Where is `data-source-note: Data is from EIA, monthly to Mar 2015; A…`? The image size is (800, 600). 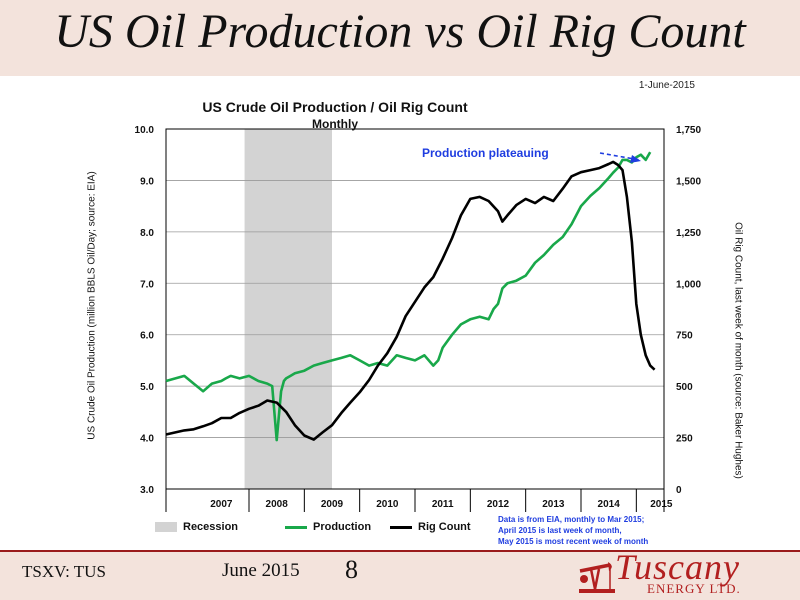
data-source-note: Data is from EIA, monthly to Mar 2015; A… is located at coordinates (573, 530).